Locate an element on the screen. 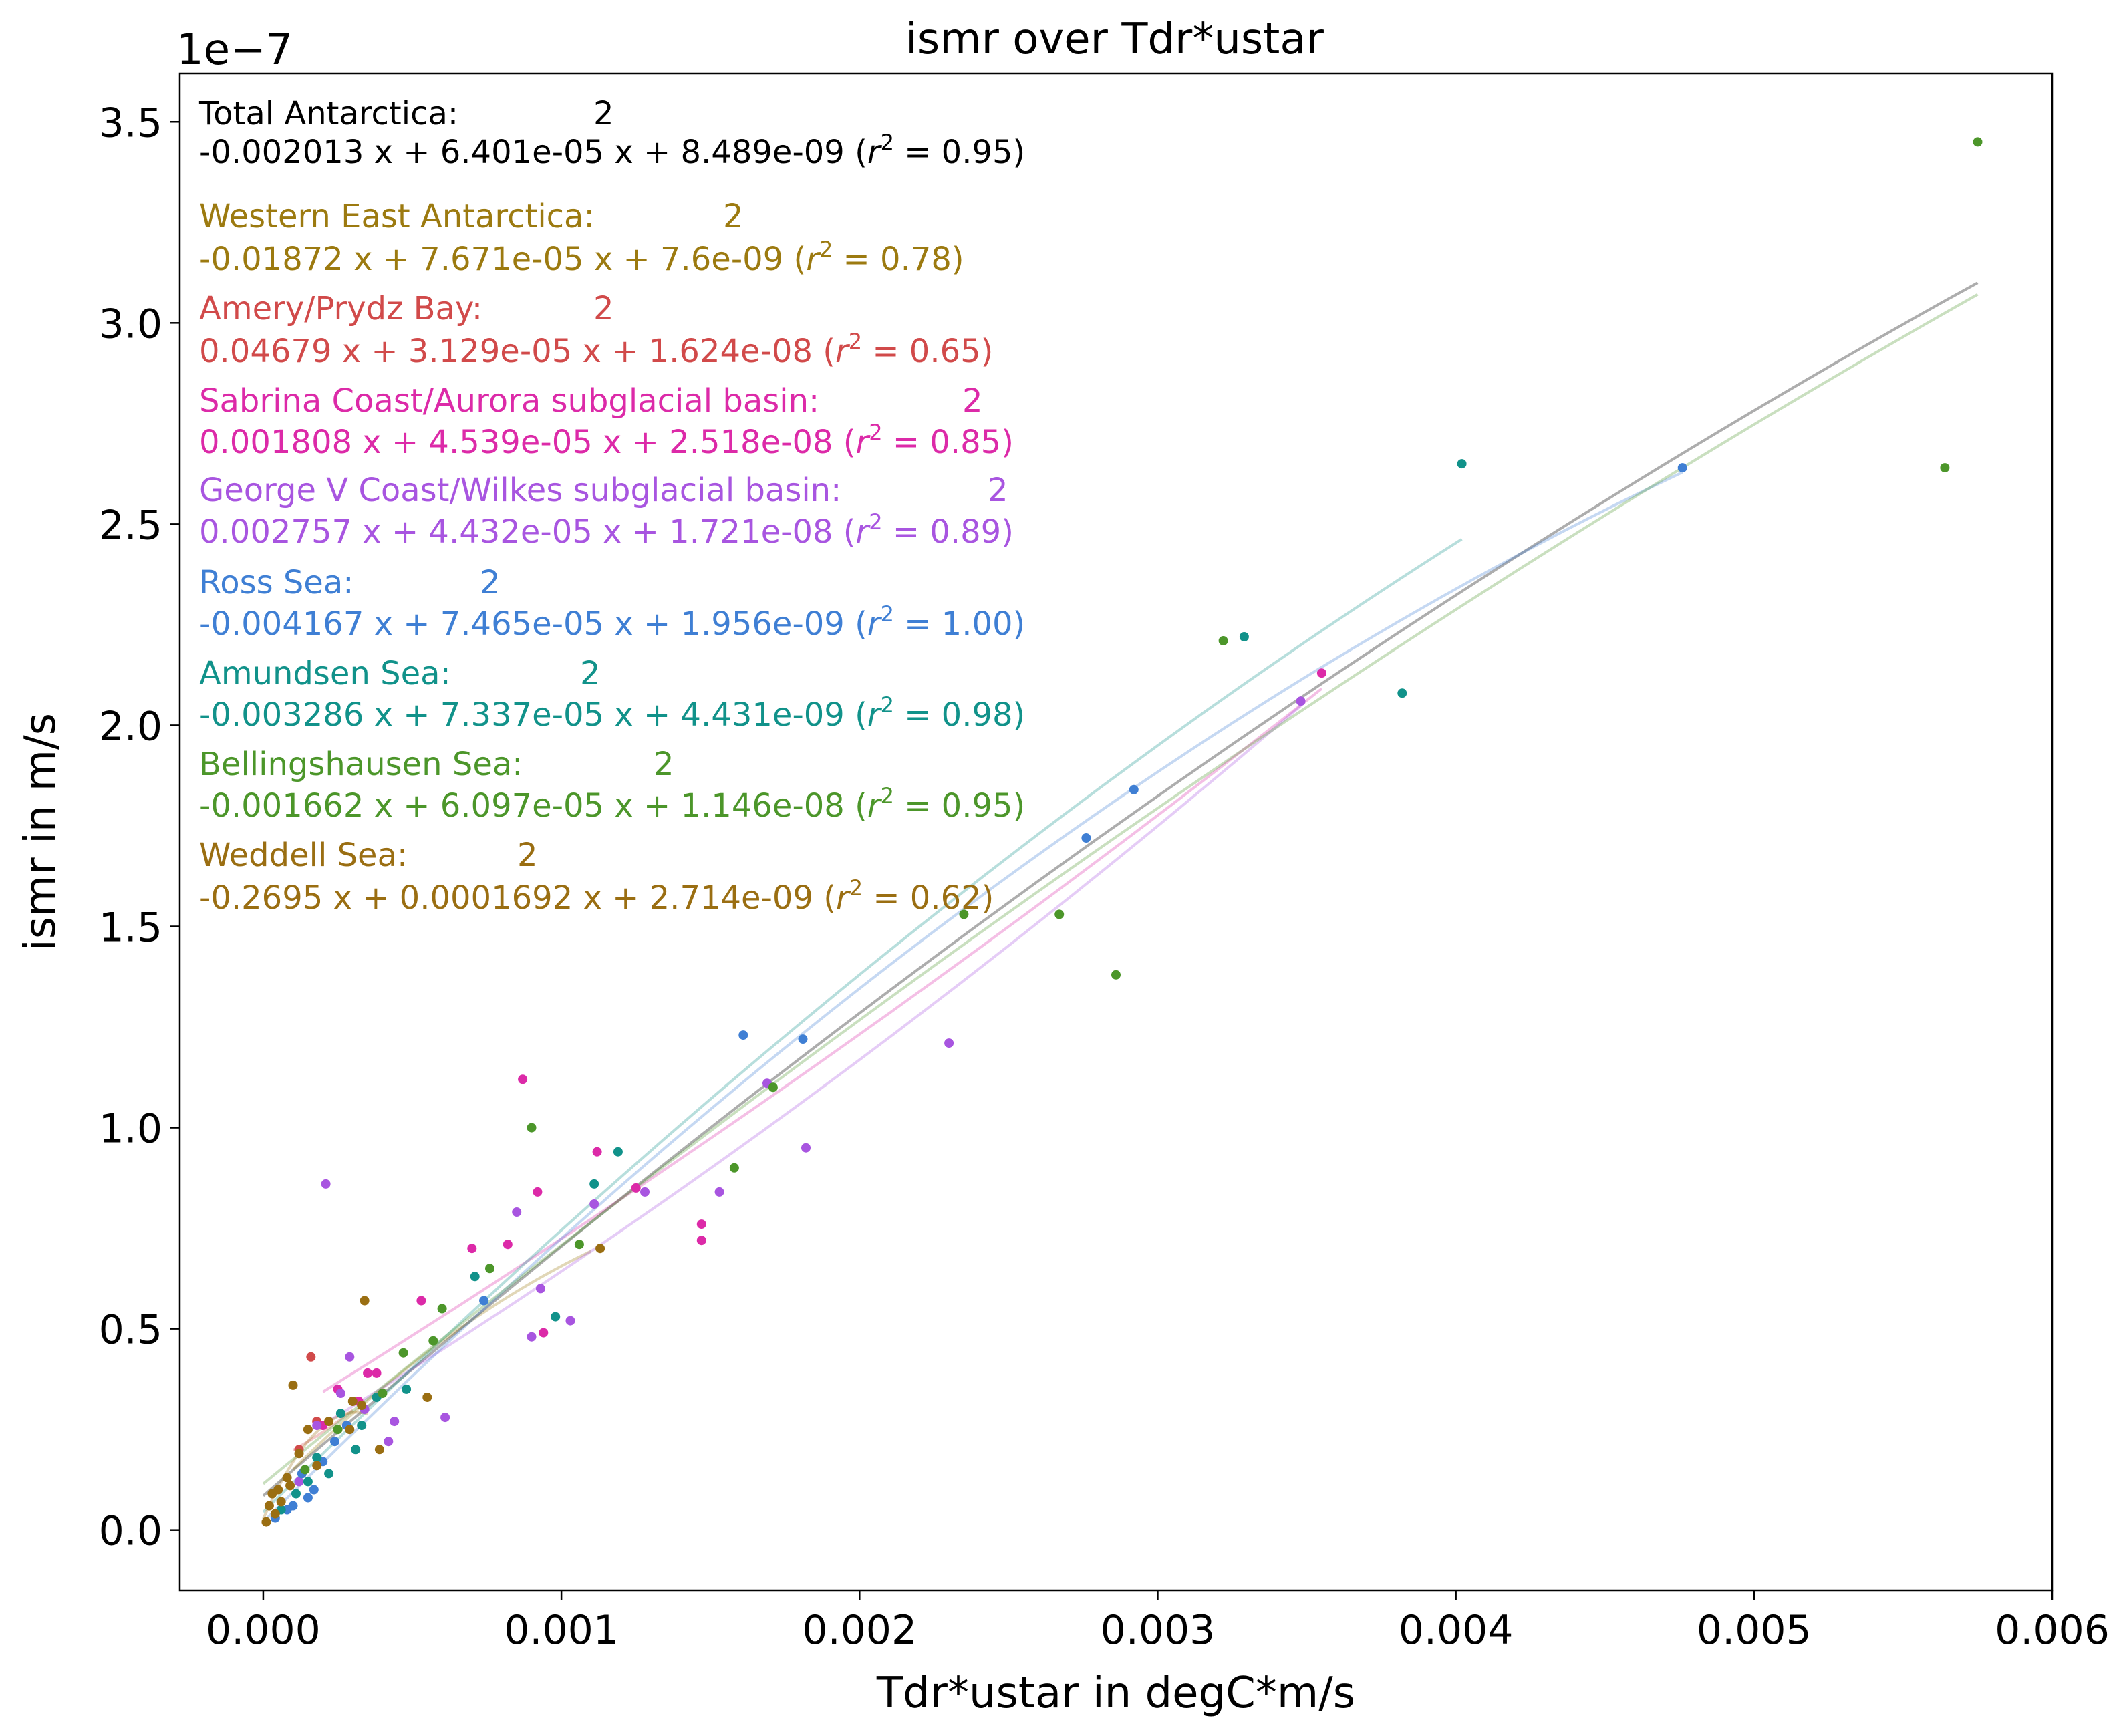 This screenshot has width=2123, height=1736. legend-degree-7: 2 is located at coordinates (664, 765).